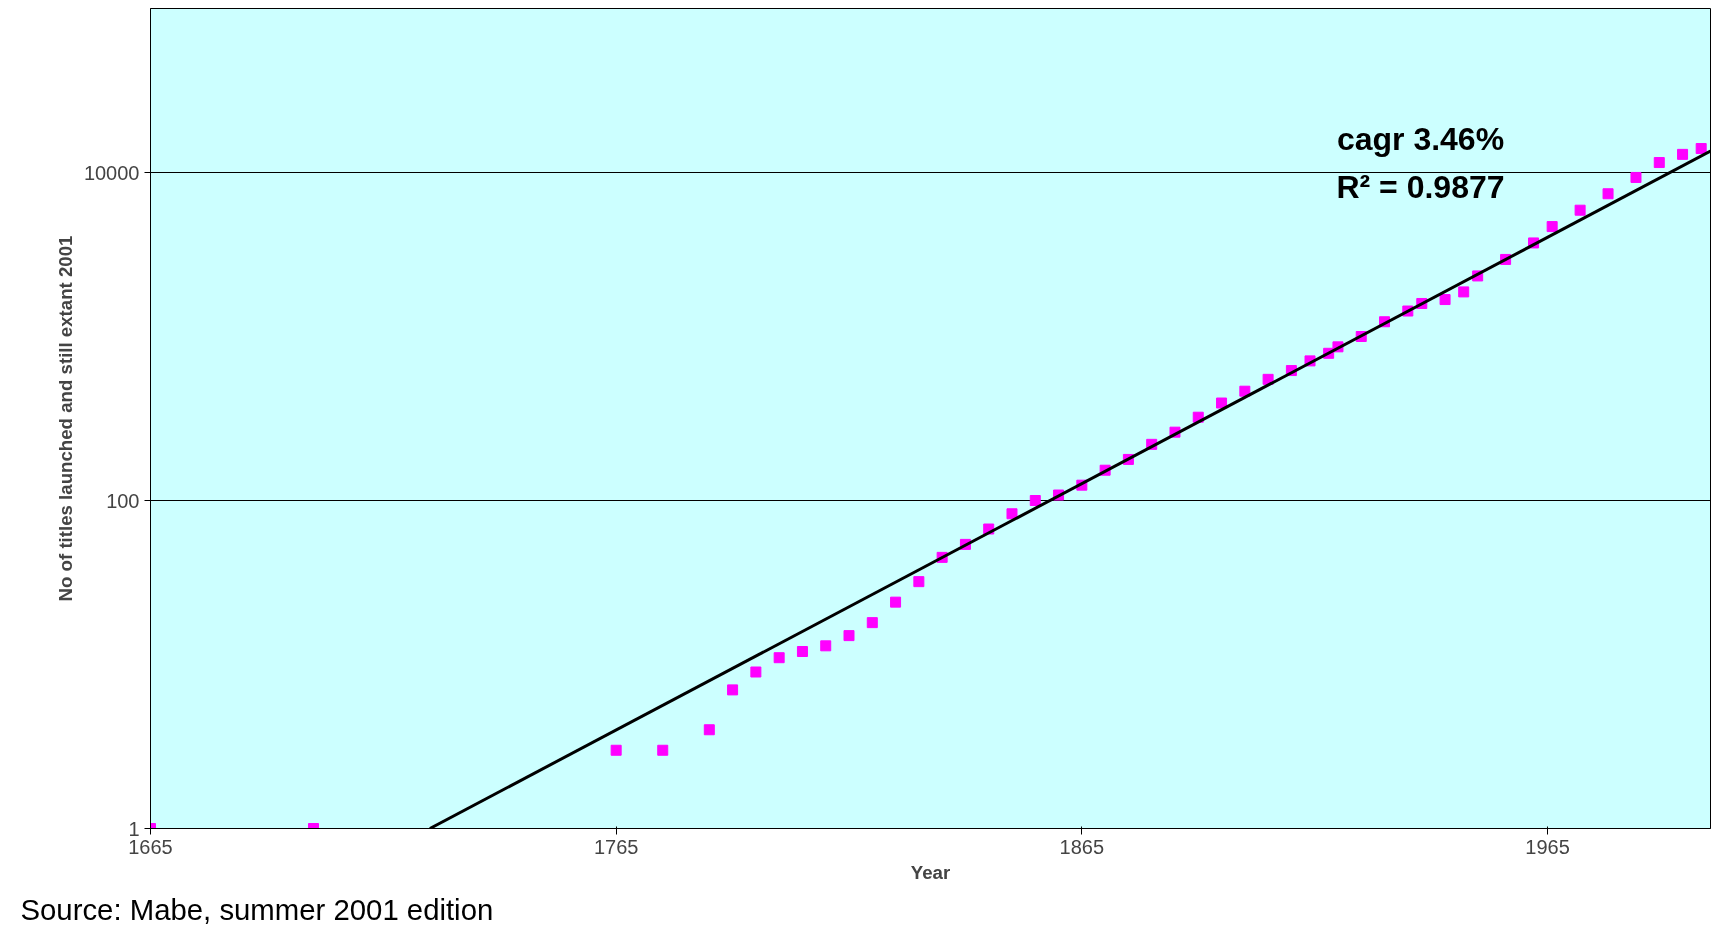 This screenshot has width=1736, height=940. I want to click on source-note: Source: Mabe, summer 2001 edition, so click(257, 909).